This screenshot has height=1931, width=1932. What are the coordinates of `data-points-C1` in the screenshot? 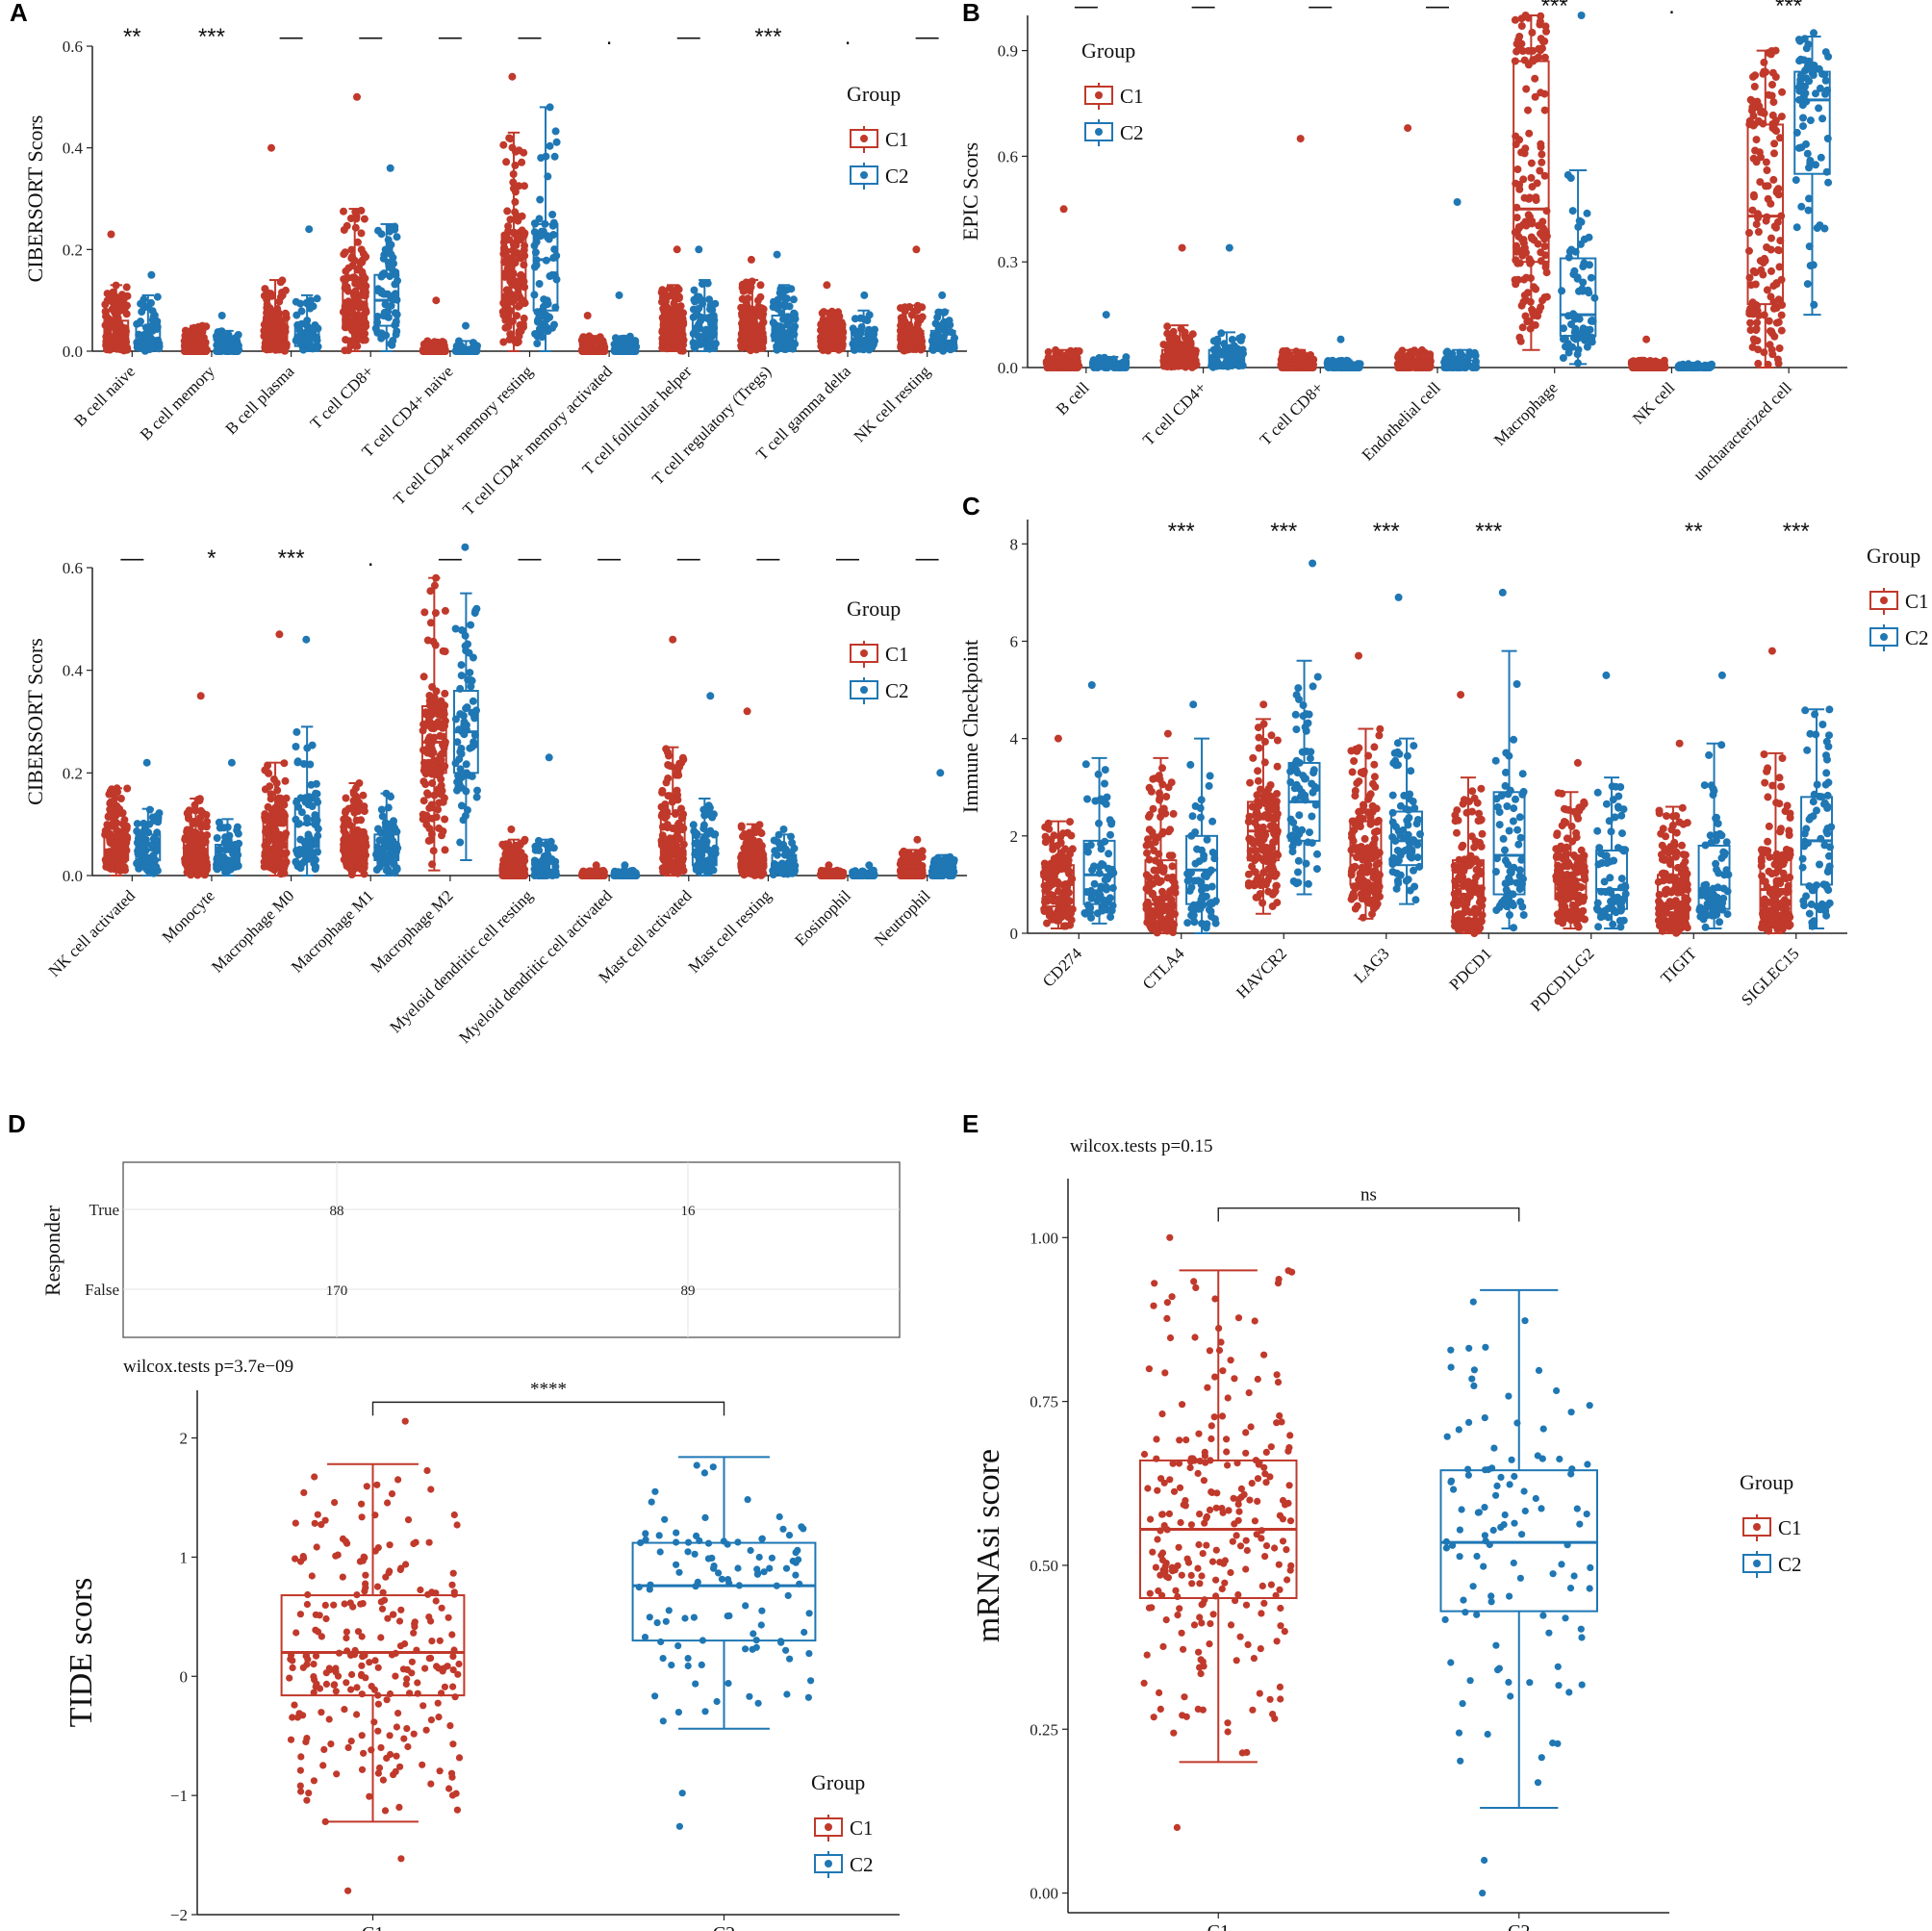 It's located at (196, 786).